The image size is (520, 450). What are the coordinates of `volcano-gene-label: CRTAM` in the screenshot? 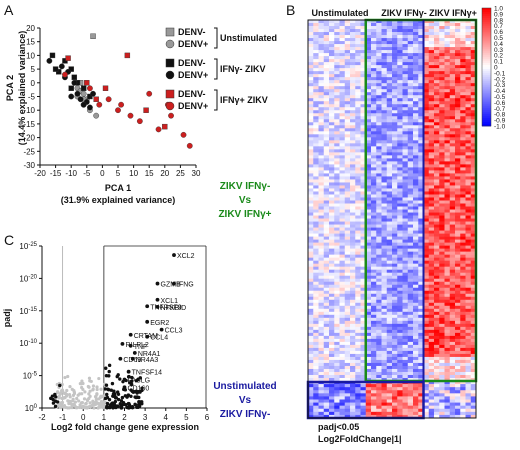 It's located at (146, 336).